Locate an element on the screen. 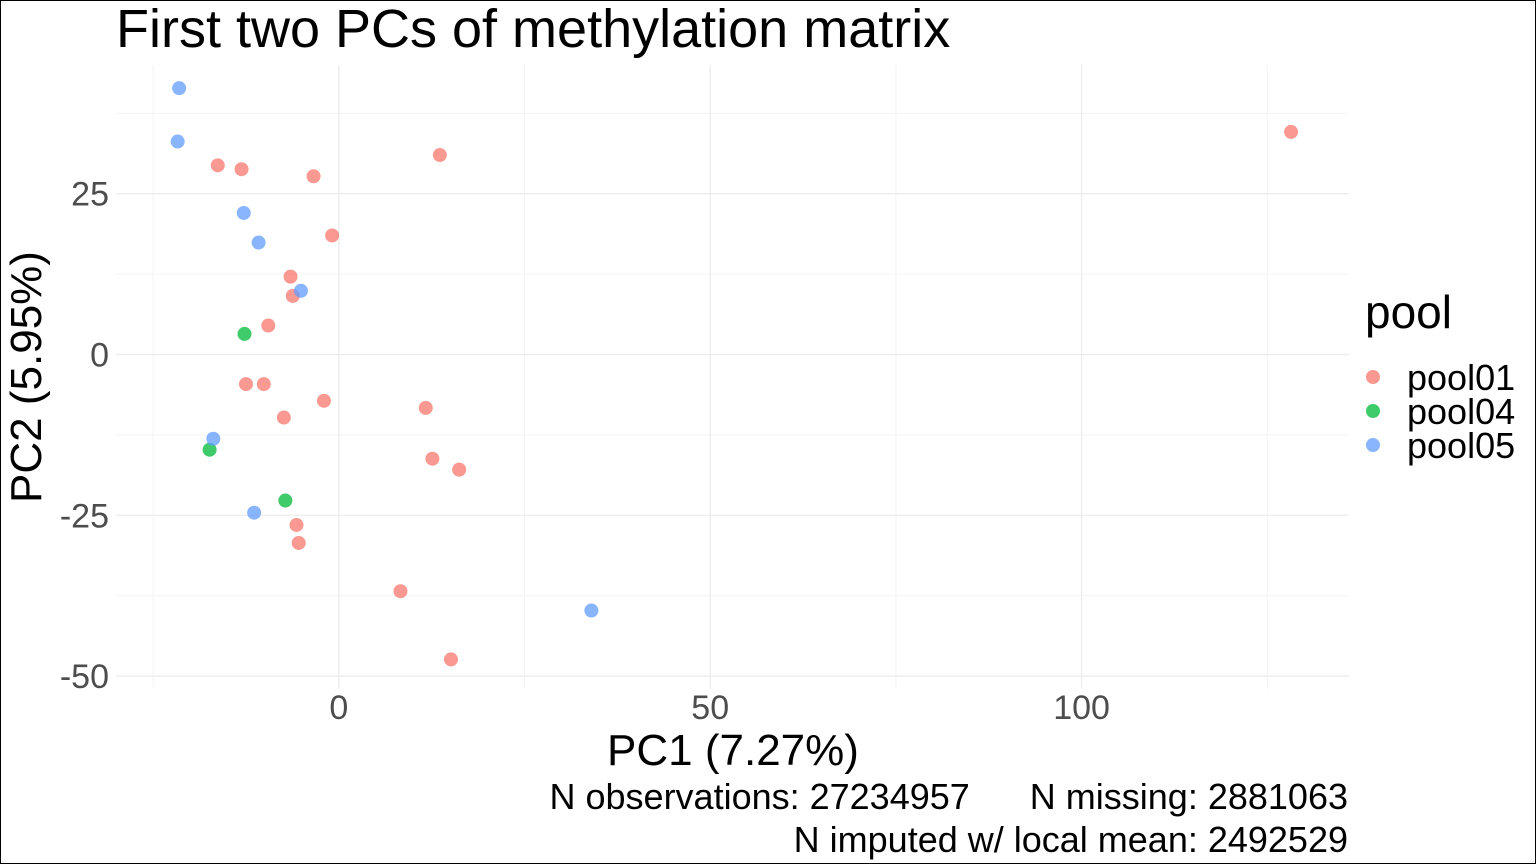 Image resolution: width=1536 pixels, height=865 pixels. y-tick-label: -50 is located at coordinates (84, 677).